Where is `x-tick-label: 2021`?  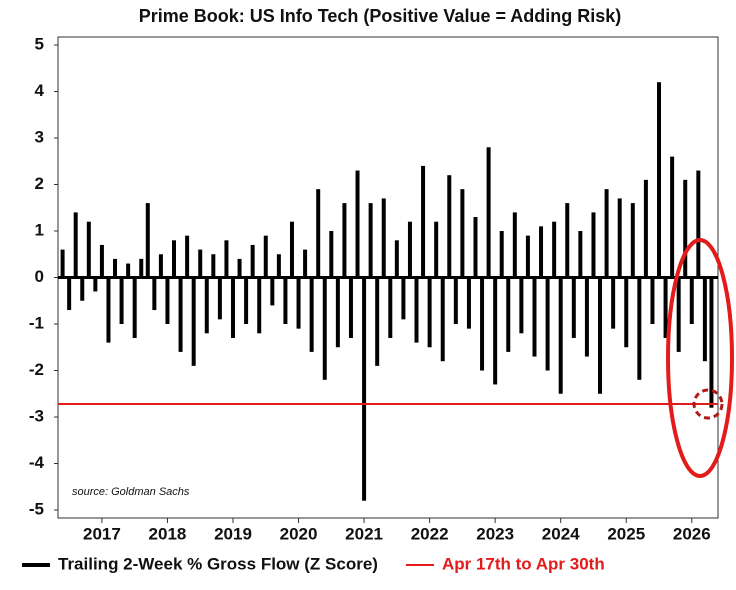
x-tick-label: 2021 is located at coordinates (364, 533).